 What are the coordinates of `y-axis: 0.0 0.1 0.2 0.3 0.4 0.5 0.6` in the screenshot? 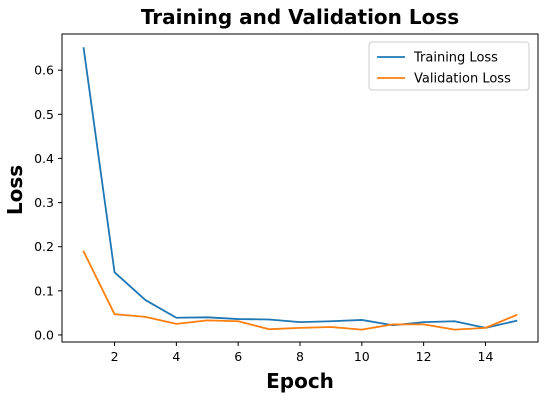 It's located at (48, 202).